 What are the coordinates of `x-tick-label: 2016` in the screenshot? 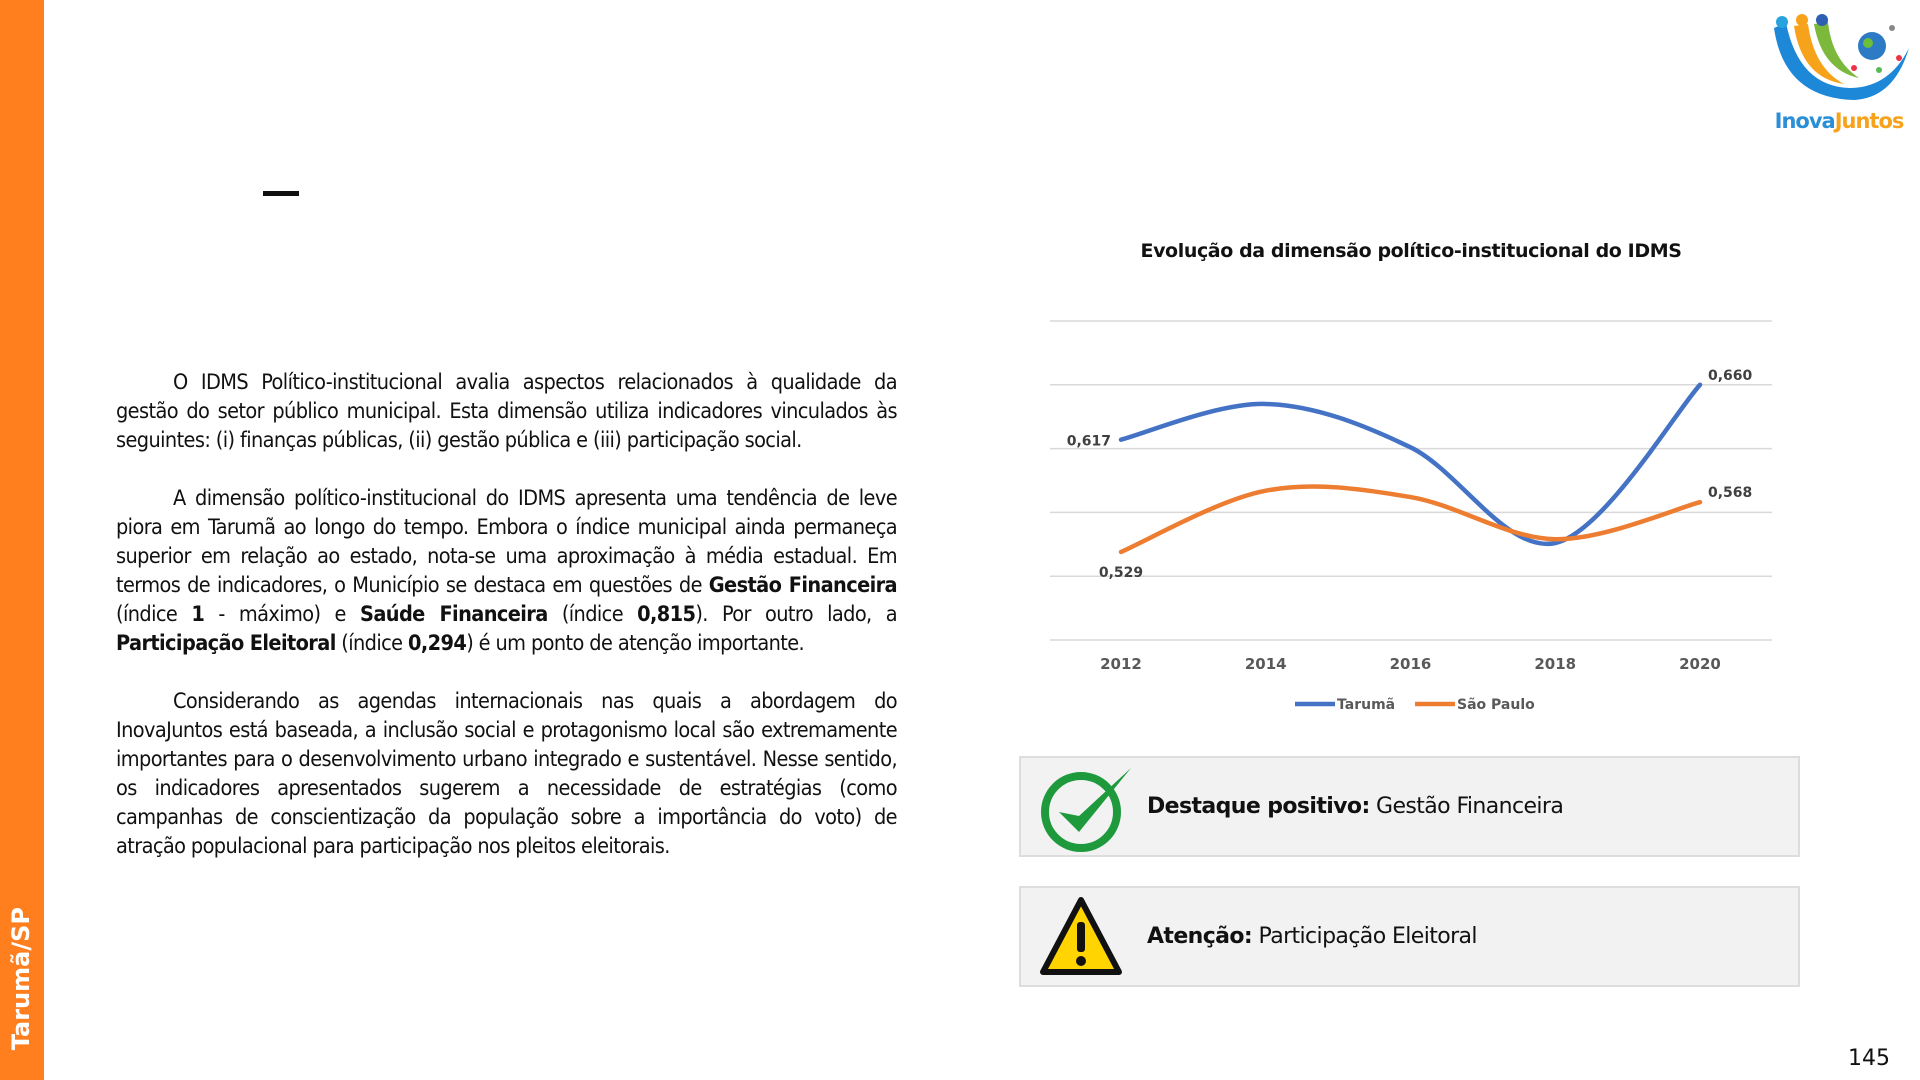 It's located at (1411, 664).